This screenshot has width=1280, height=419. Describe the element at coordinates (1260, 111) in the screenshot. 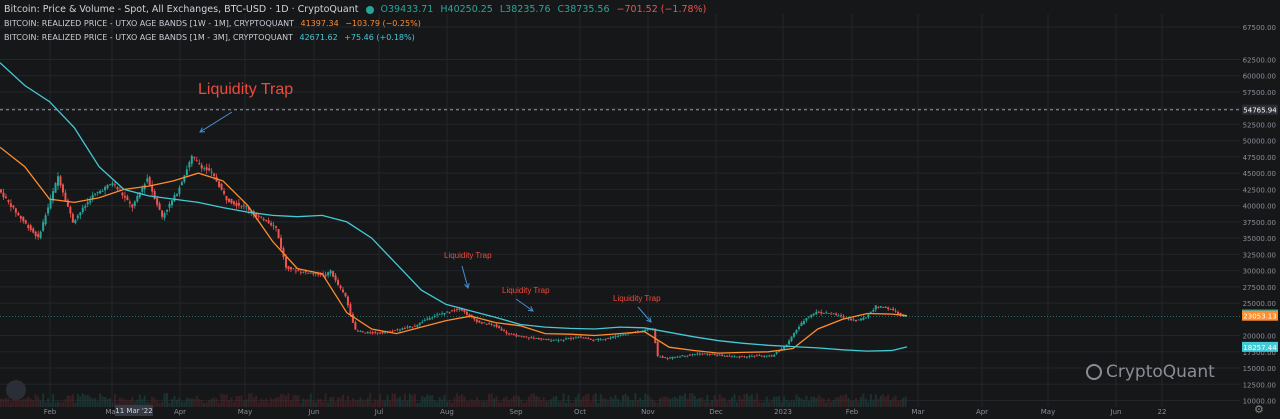

I see `price-line-label: 54765.94` at that location.